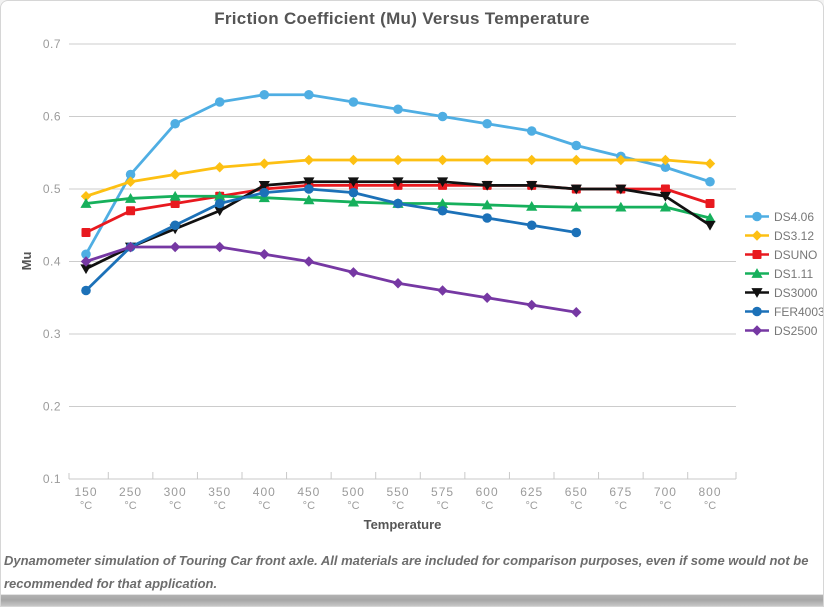 Image resolution: width=824 pixels, height=607 pixels. Describe the element at coordinates (331, 279) in the screenshot. I see `series-DS2500` at that location.